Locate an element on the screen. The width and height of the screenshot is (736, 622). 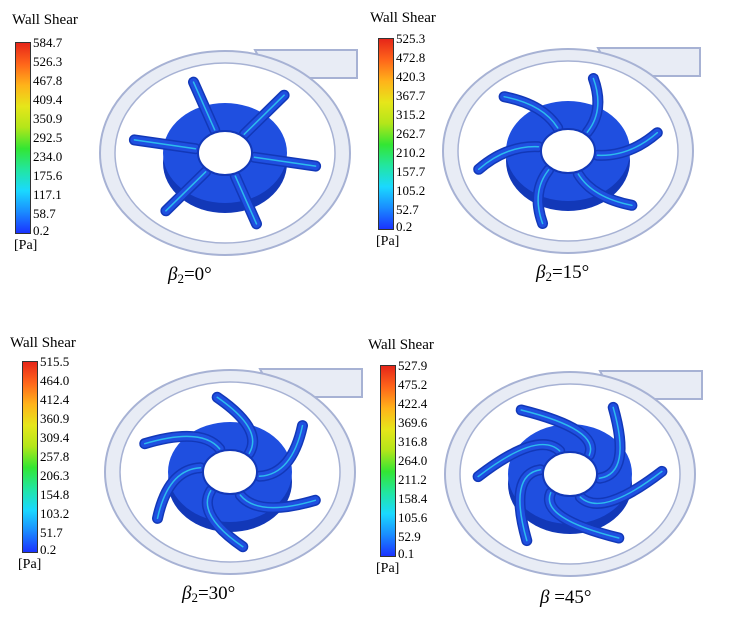
legend-tick: 158.4 is located at coordinates (413, 498).